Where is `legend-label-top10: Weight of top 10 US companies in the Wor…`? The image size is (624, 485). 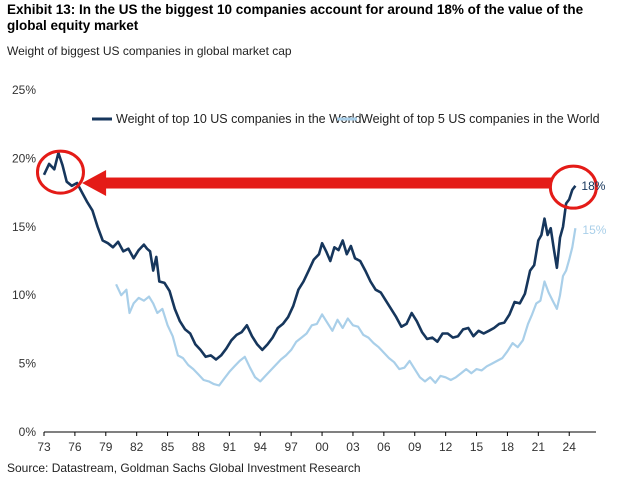
legend-label-top10: Weight of top 10 US companies in the Wor… is located at coordinates (239, 119).